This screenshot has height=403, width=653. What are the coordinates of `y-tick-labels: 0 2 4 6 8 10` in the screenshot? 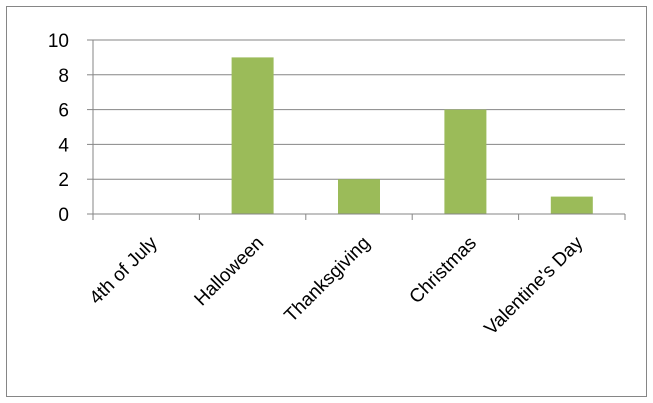 It's located at (59, 128).